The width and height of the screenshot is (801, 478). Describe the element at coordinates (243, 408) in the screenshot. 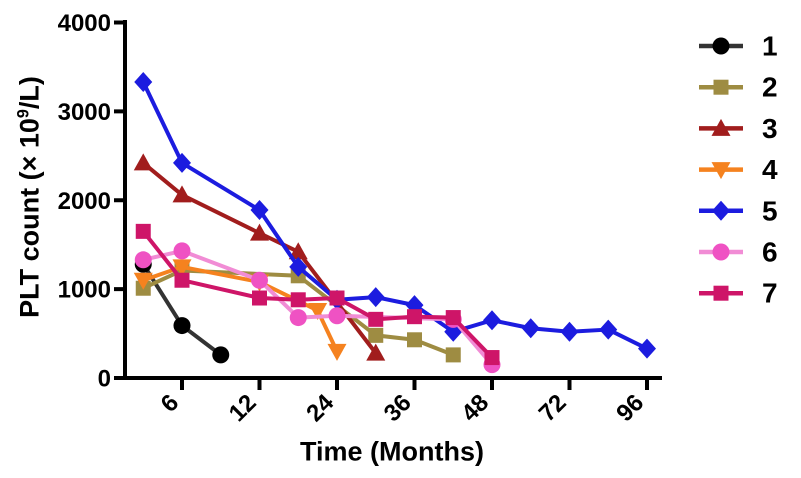

I see `x-tick-label: 12` at that location.